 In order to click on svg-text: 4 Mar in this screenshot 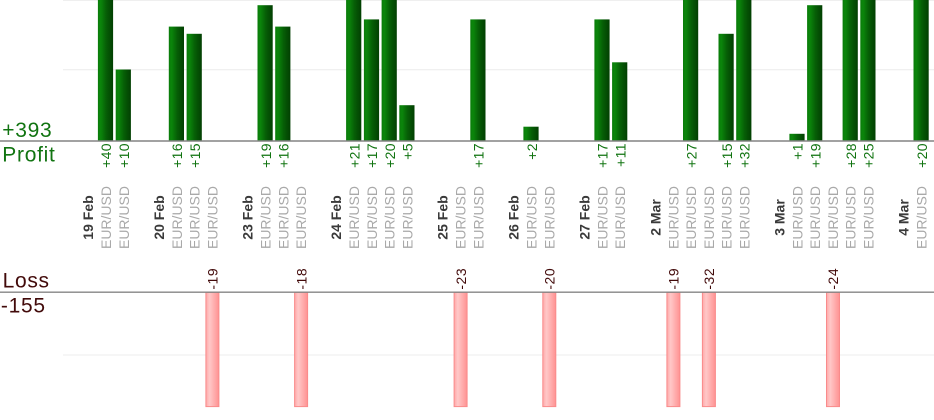, I will do `click(904, 217)`.